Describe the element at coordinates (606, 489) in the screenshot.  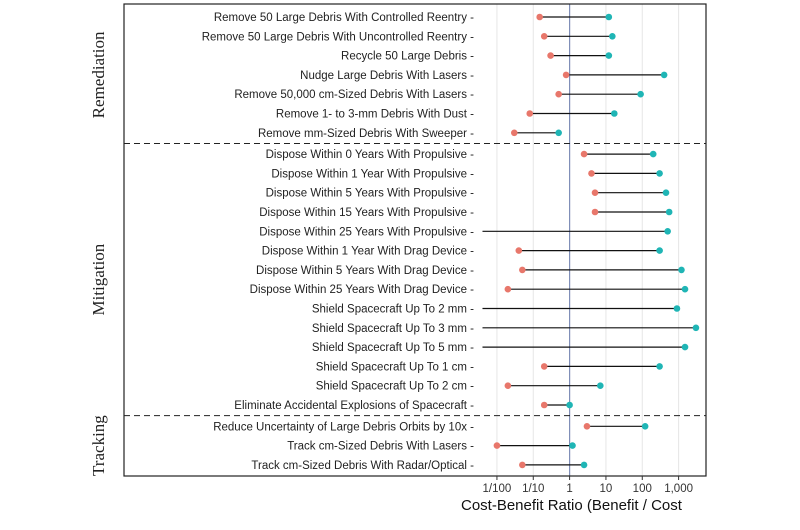
I see `x-tick-label-3: 10` at that location.